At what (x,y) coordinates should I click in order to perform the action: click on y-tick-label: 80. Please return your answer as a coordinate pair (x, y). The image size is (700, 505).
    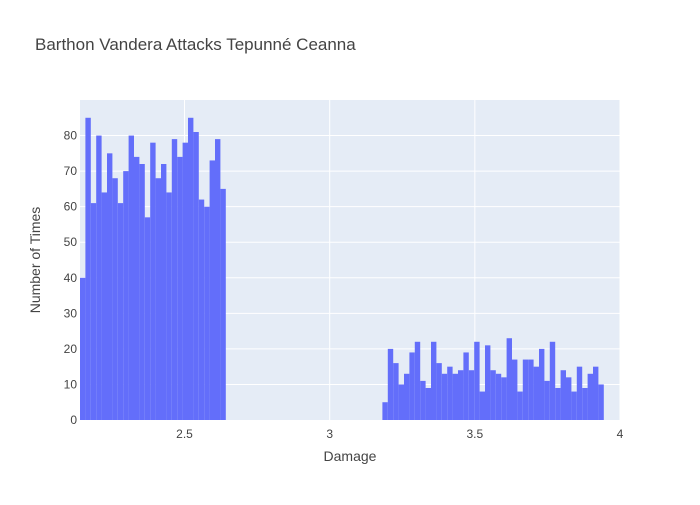
    Looking at the image, I should click on (71, 136).